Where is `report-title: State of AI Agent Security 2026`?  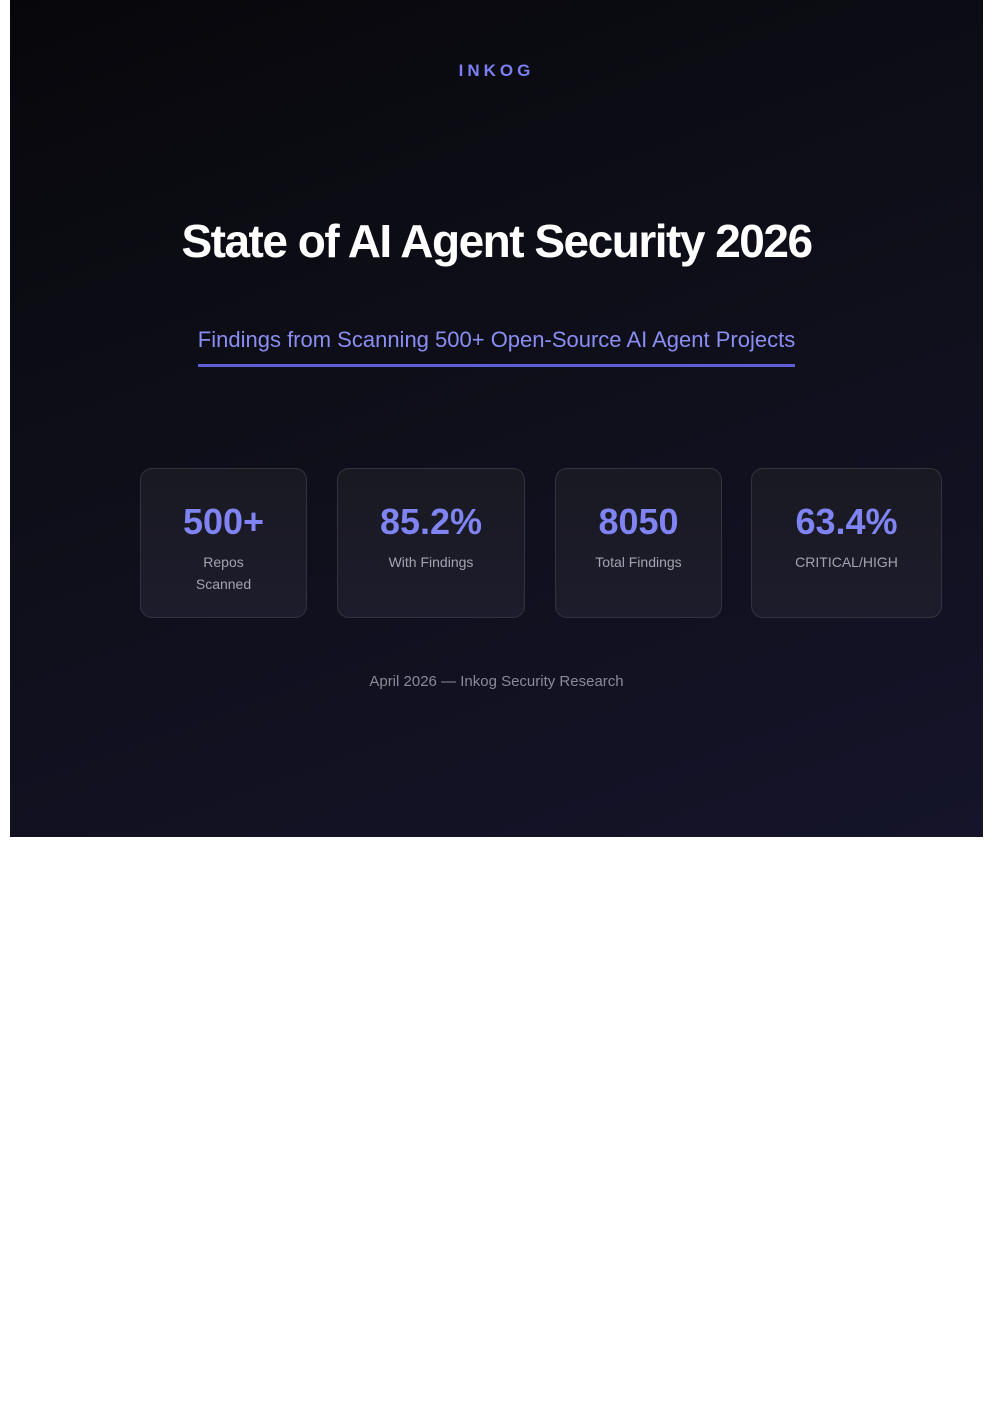
report-title: State of AI Agent Security 2026 is located at coordinates (497, 241).